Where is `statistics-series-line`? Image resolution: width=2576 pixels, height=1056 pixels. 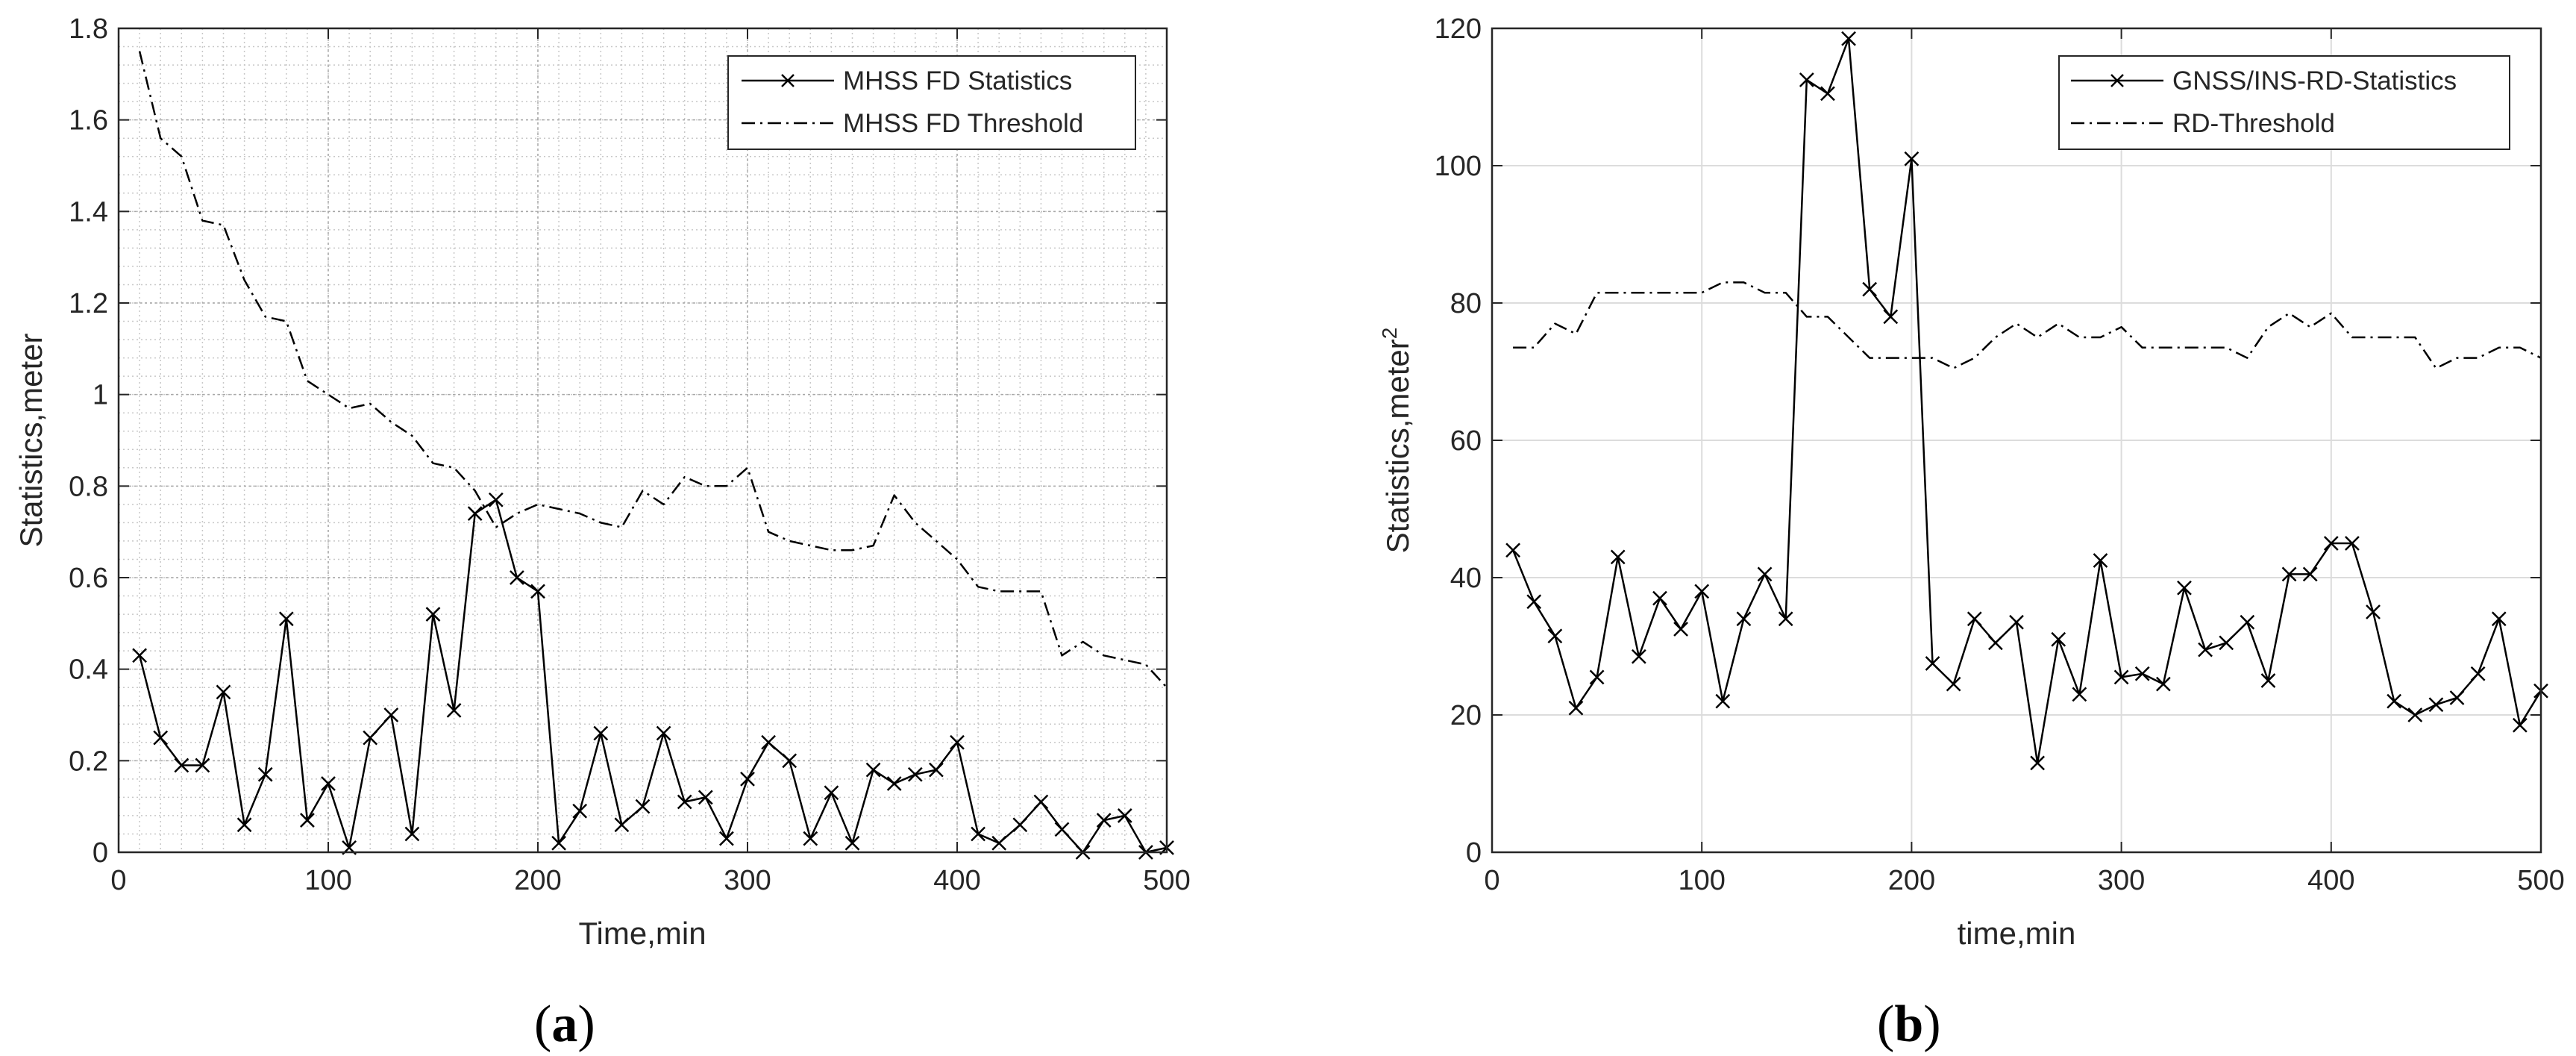
statistics-series-line is located at coordinates (653, 676).